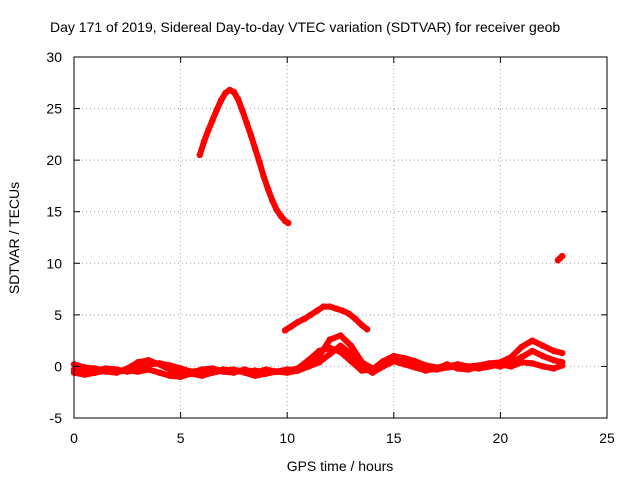 This screenshot has height=480, width=640. Describe the element at coordinates (54, 212) in the screenshot. I see `y-tick-label: 15` at that location.